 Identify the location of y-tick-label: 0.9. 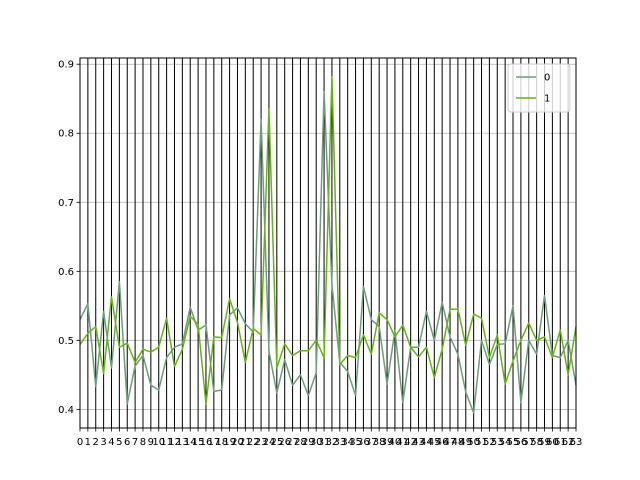
(66, 65).